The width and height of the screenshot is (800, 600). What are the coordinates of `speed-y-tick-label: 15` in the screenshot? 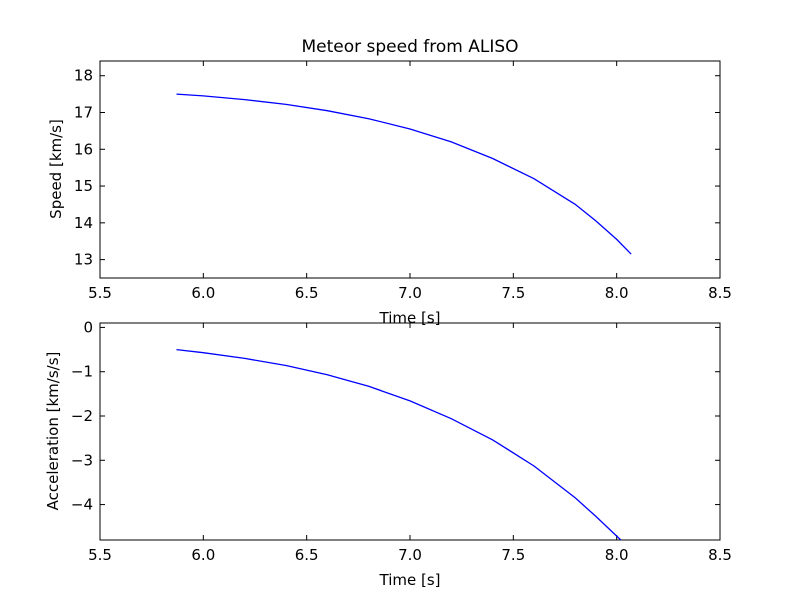 It's located at (83, 186).